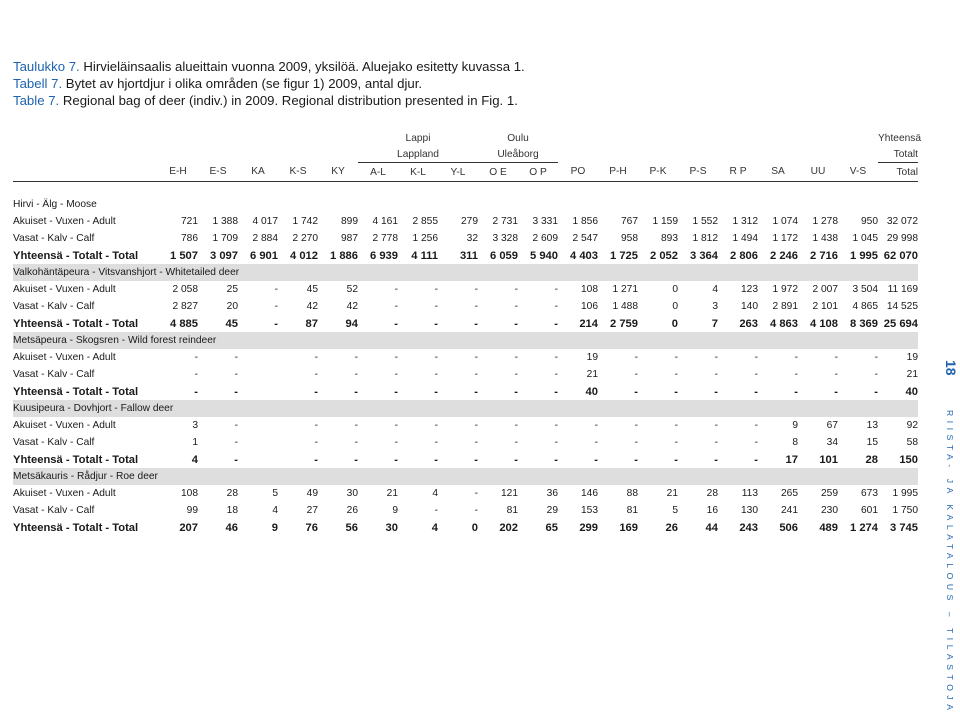 This screenshot has width=960, height=715. What do you see at coordinates (338, 172) in the screenshot?
I see `column-header: KY` at bounding box center [338, 172].